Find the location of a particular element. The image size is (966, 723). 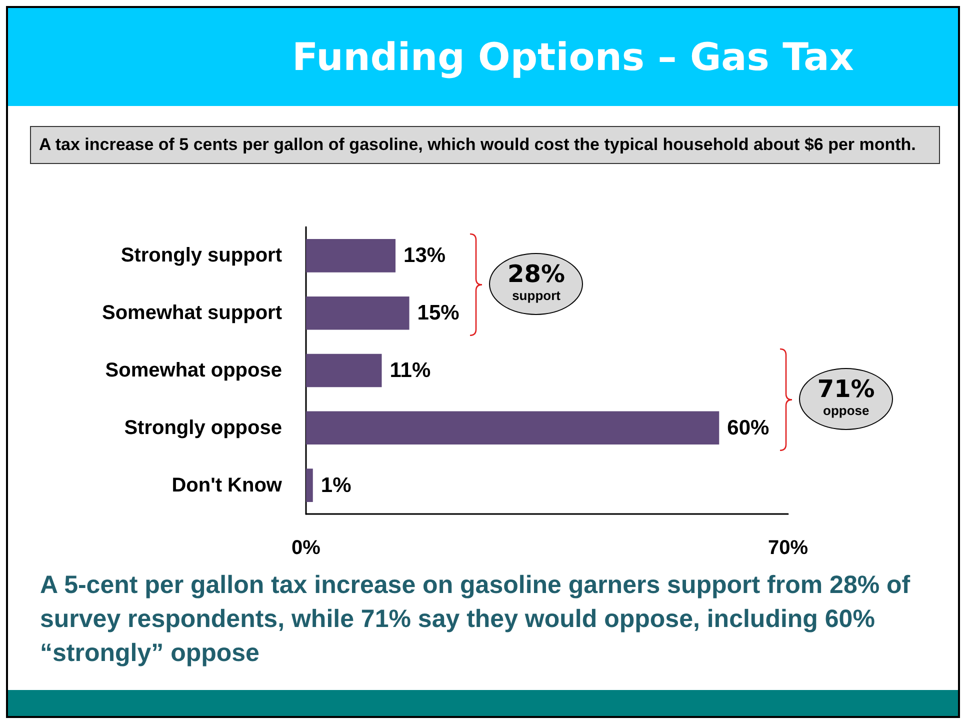

ellipse-callout: 28% support is located at coordinates (536, 284).